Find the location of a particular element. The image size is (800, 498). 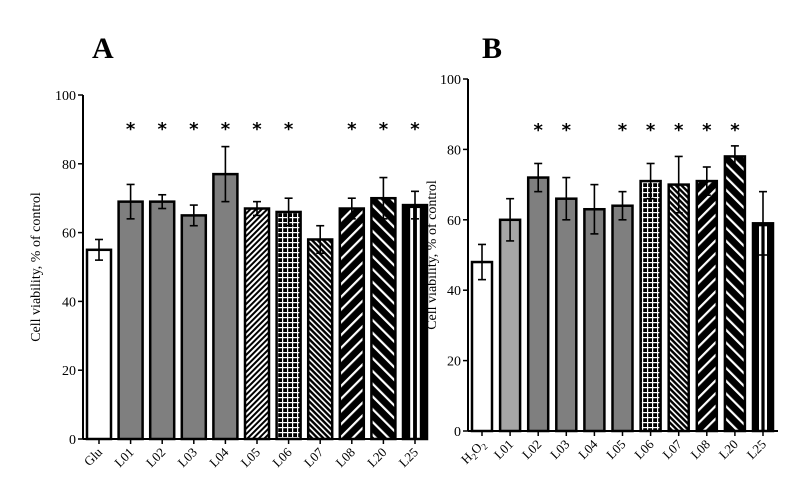

panel-title: B is located at coordinates (492, 48).